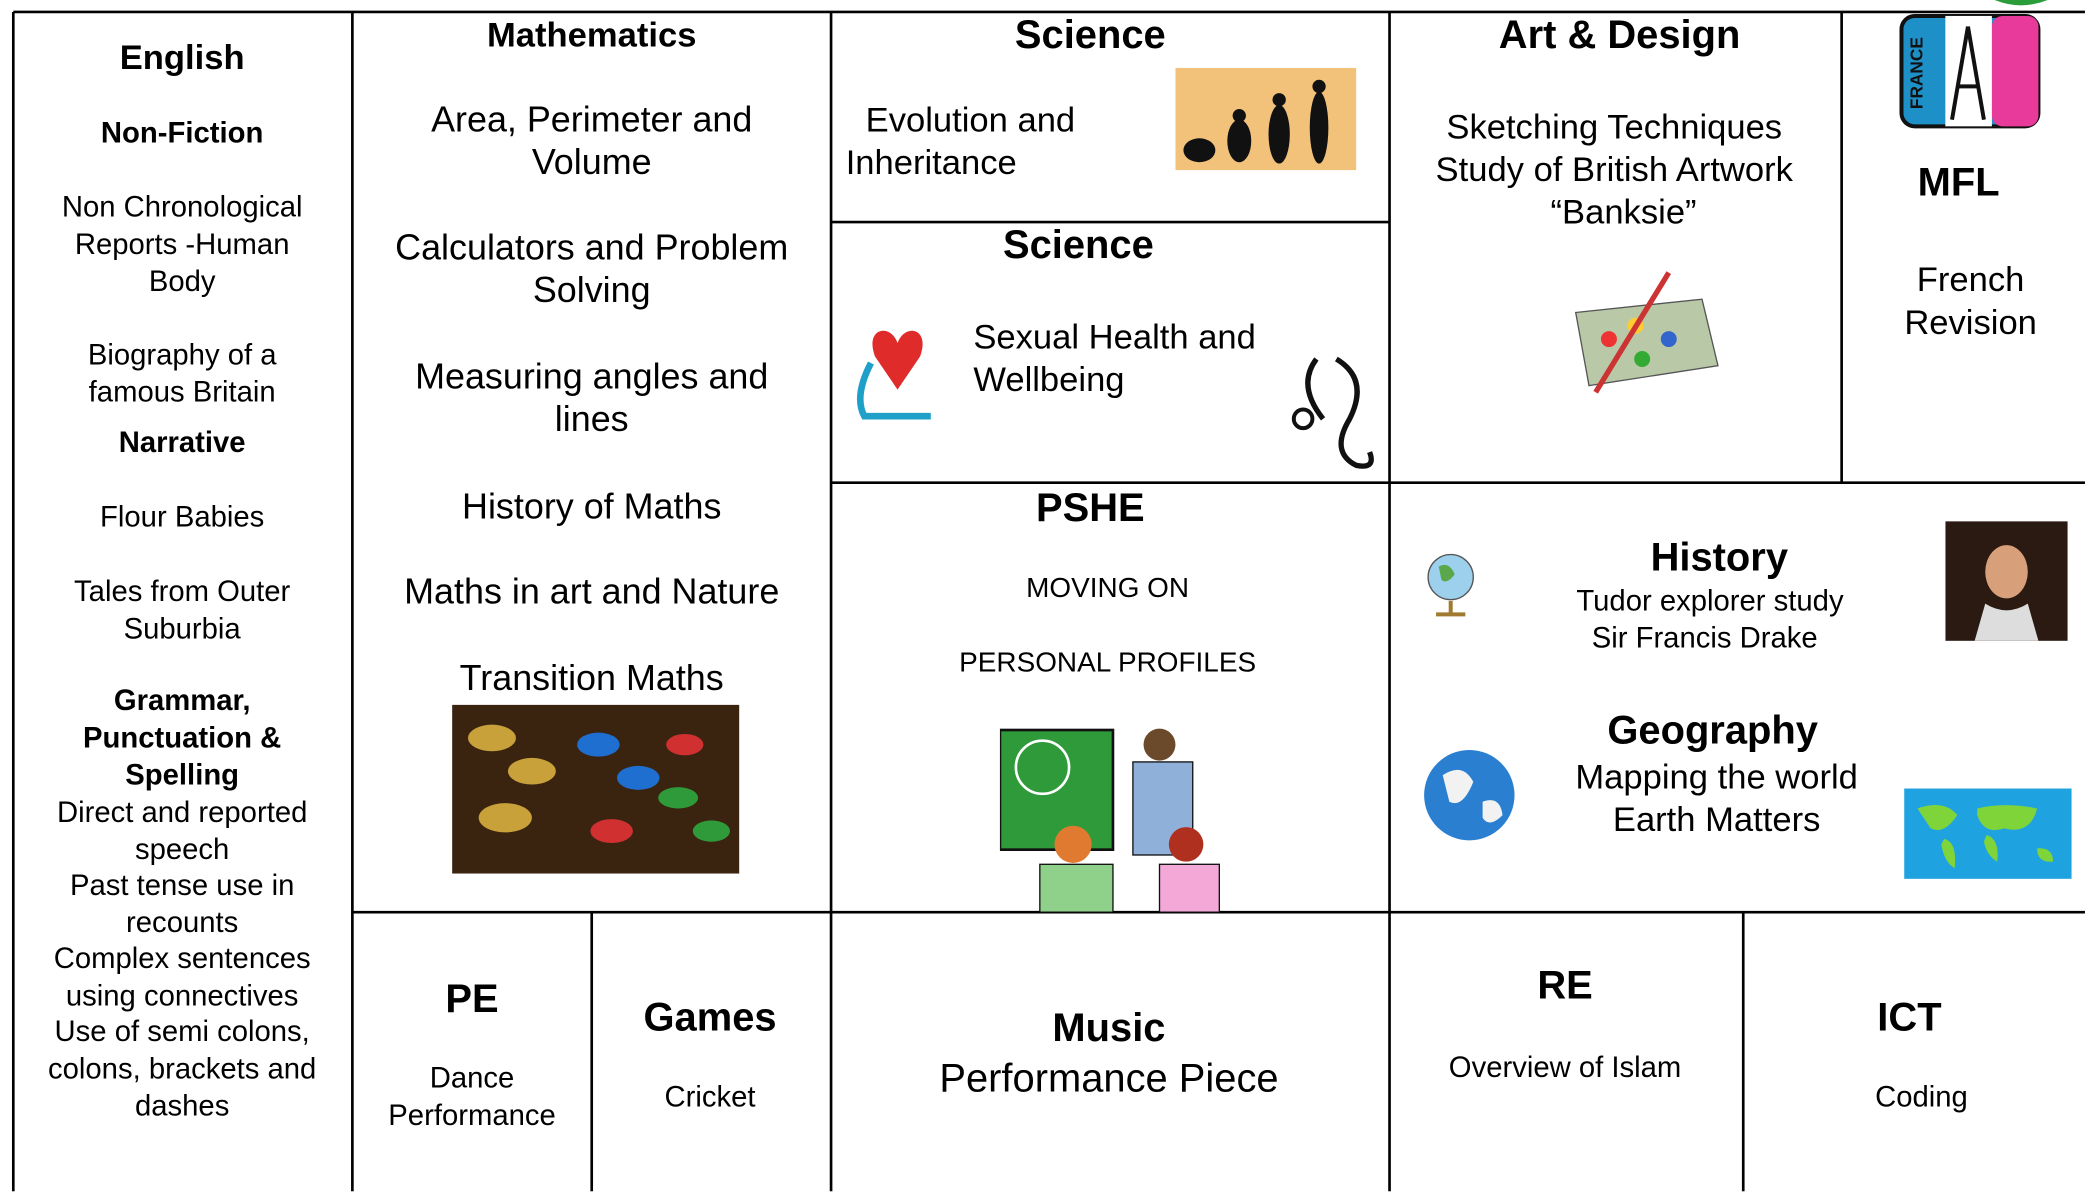  Describe the element at coordinates (1108, 663) in the screenshot. I see `item: PERSONAL PROFILES` at that location.